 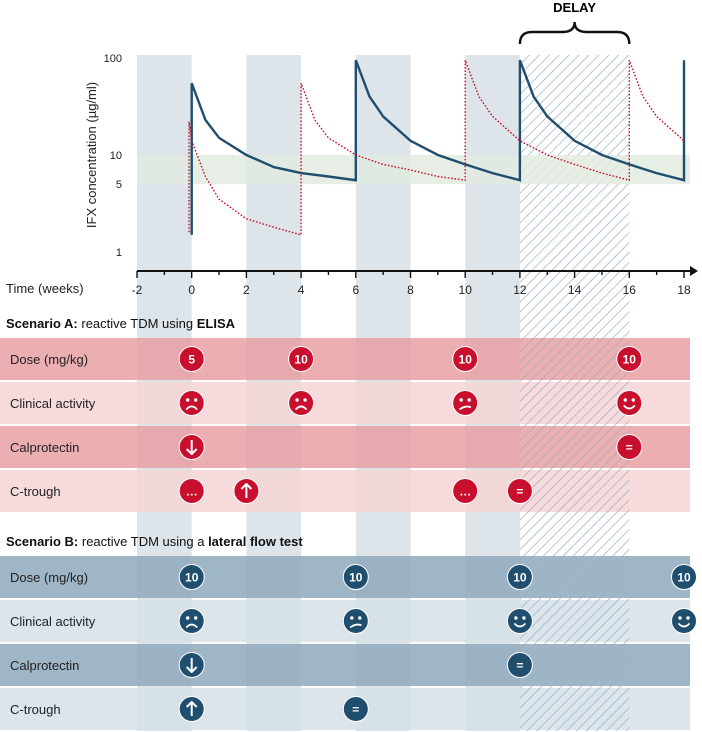 I want to click on x-tick-label: 4, so click(x=301, y=290).